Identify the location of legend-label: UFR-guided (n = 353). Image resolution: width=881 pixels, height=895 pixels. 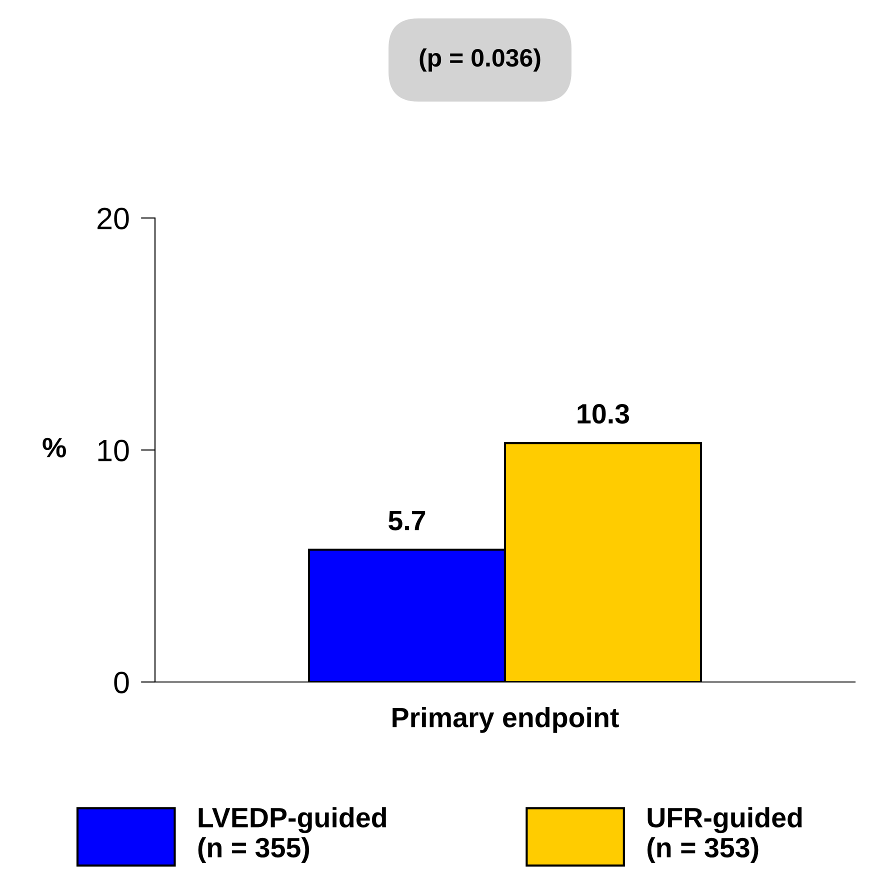
(725, 835).